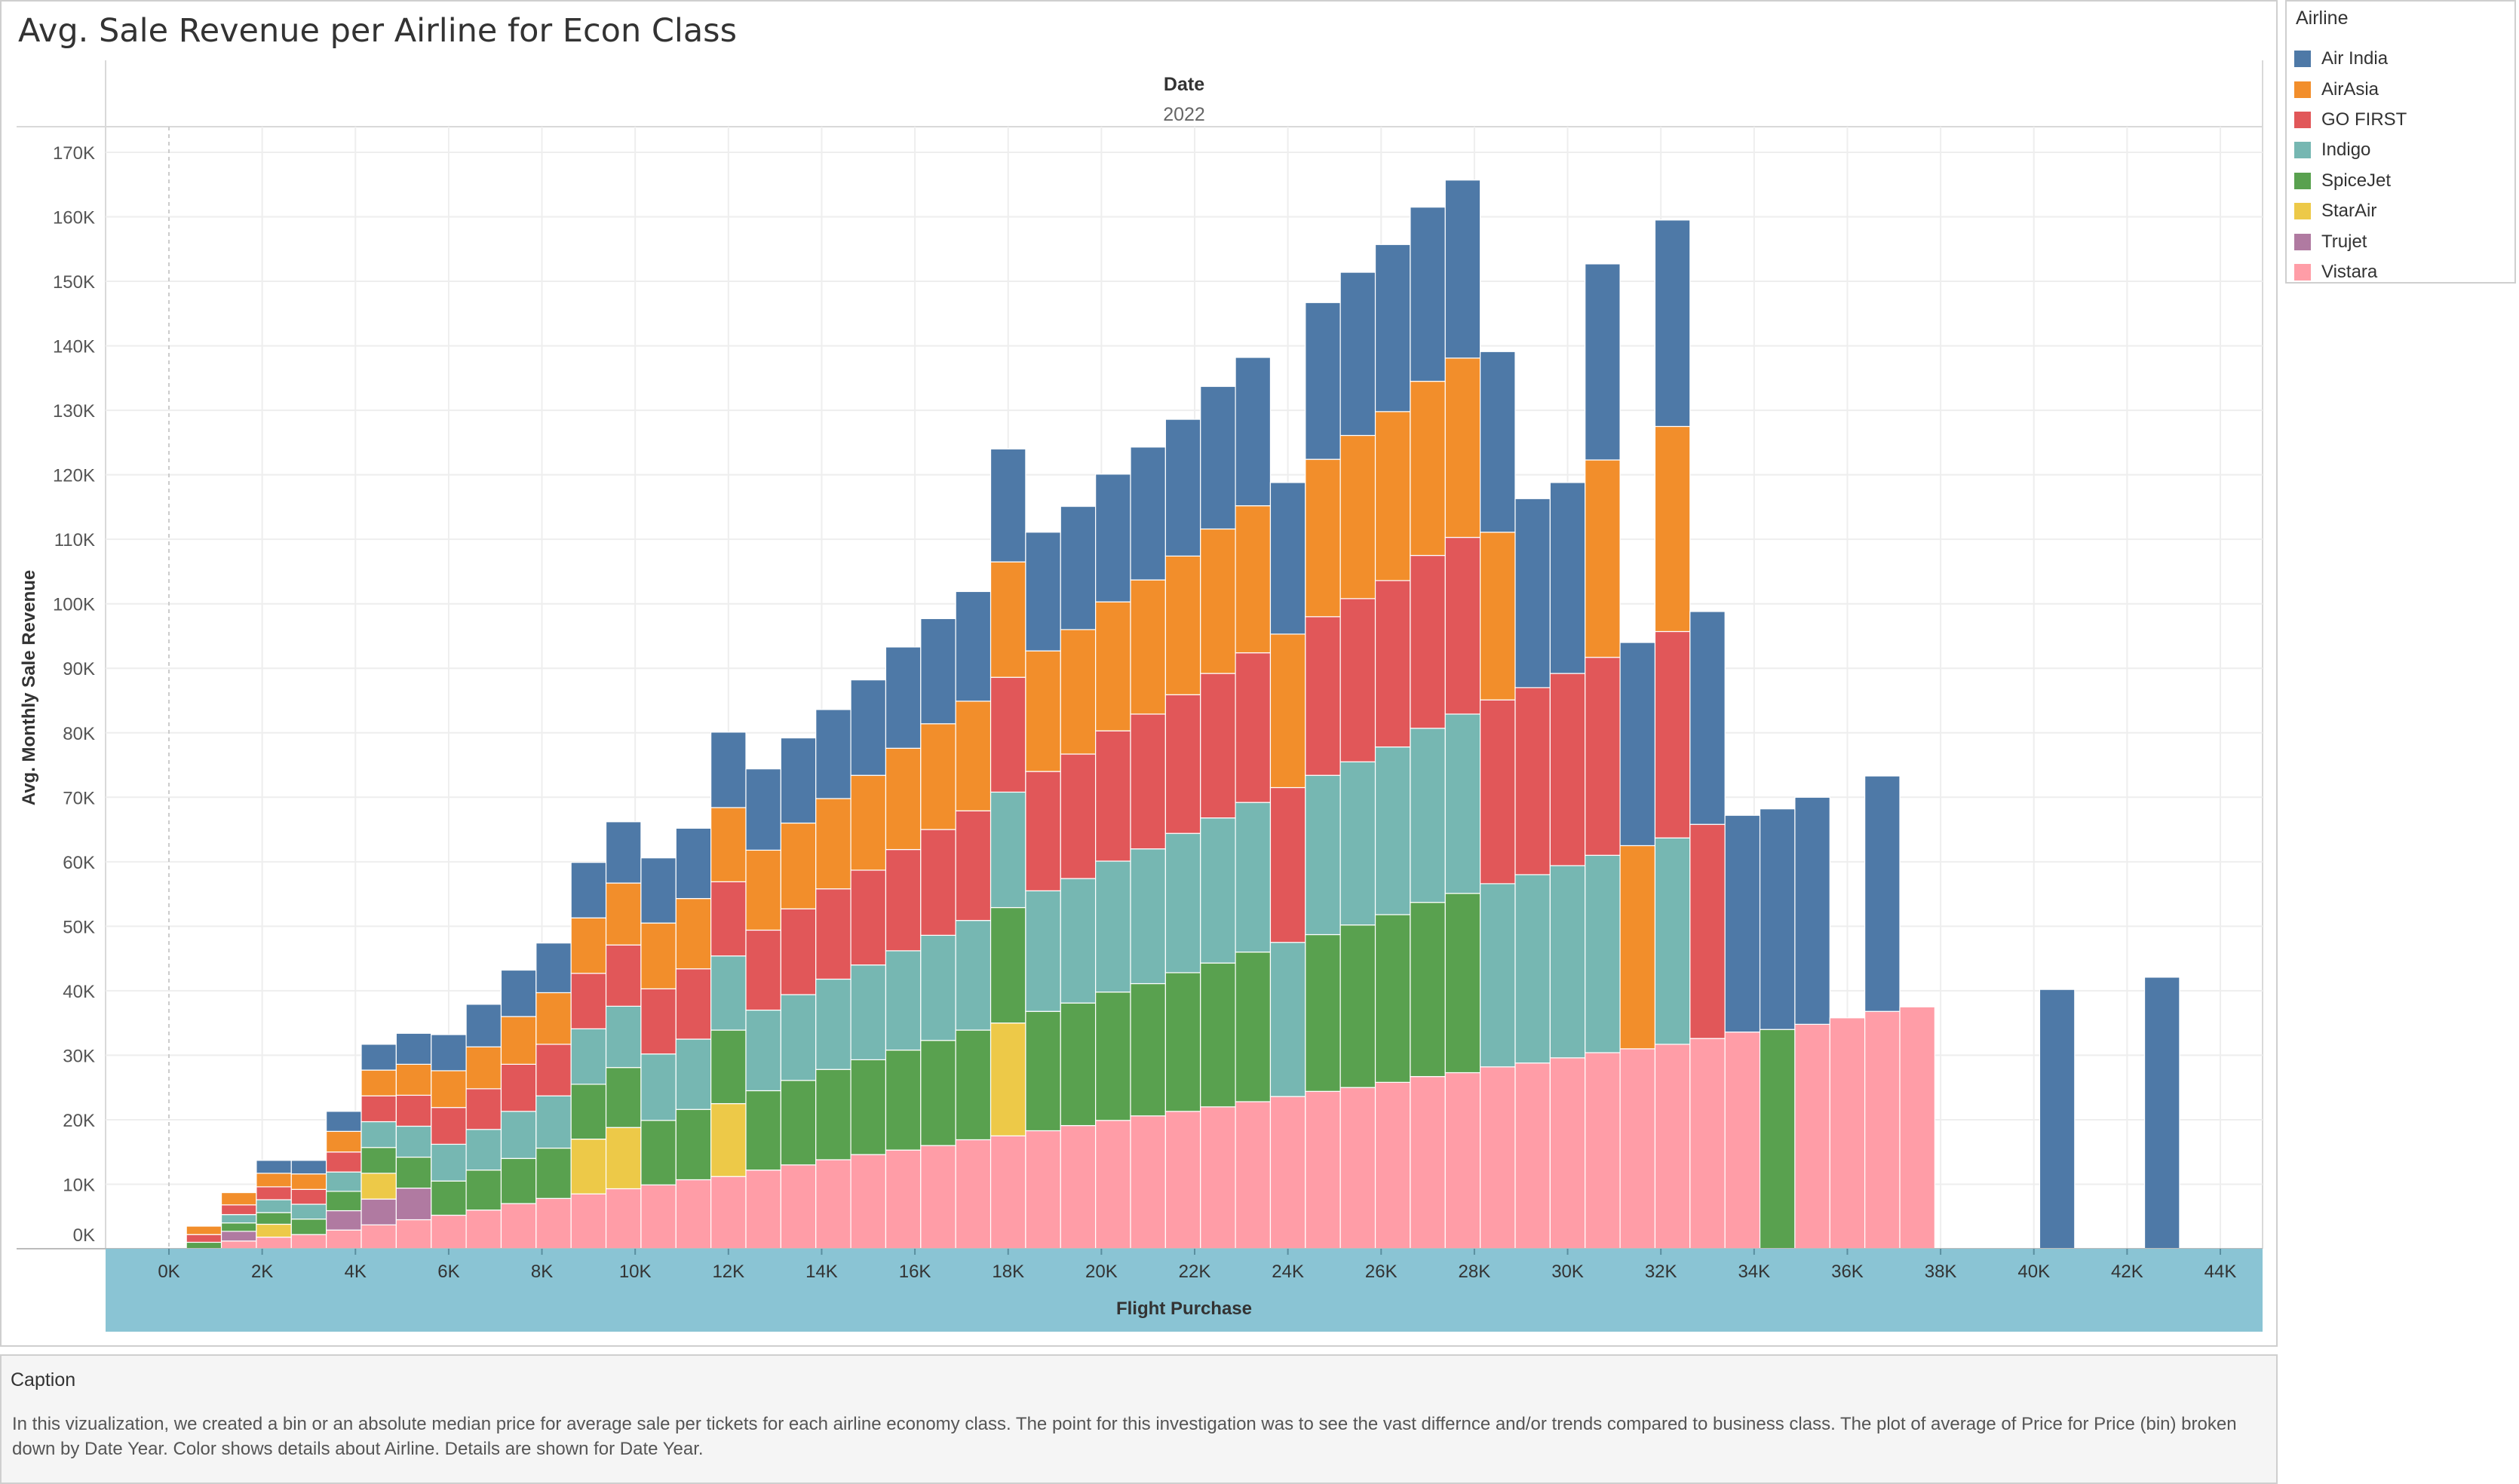 This screenshot has height=1484, width=2519. Describe the element at coordinates (2357, 180) in the screenshot. I see `legend-label: SpiceJet` at that location.